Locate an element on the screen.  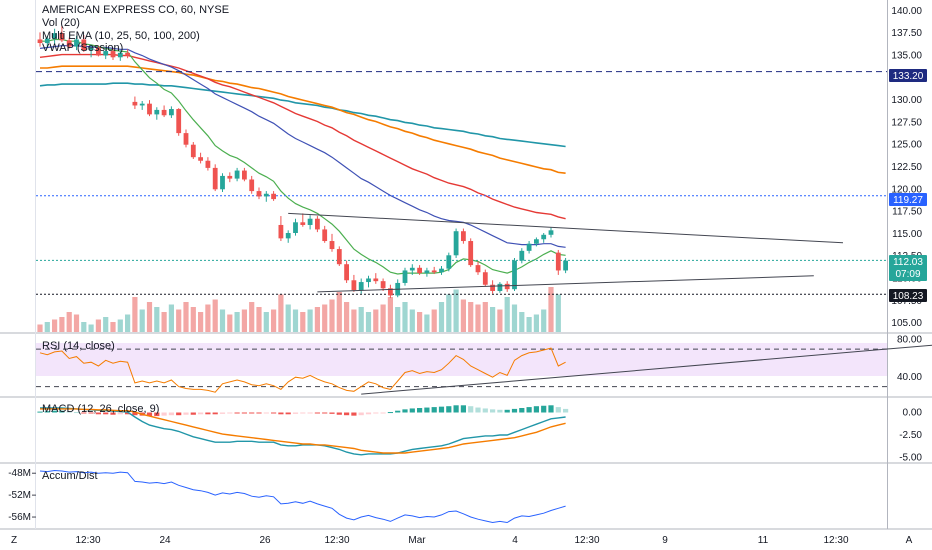
macd-tick-label: -2.50 is located at coordinates (910, 435).